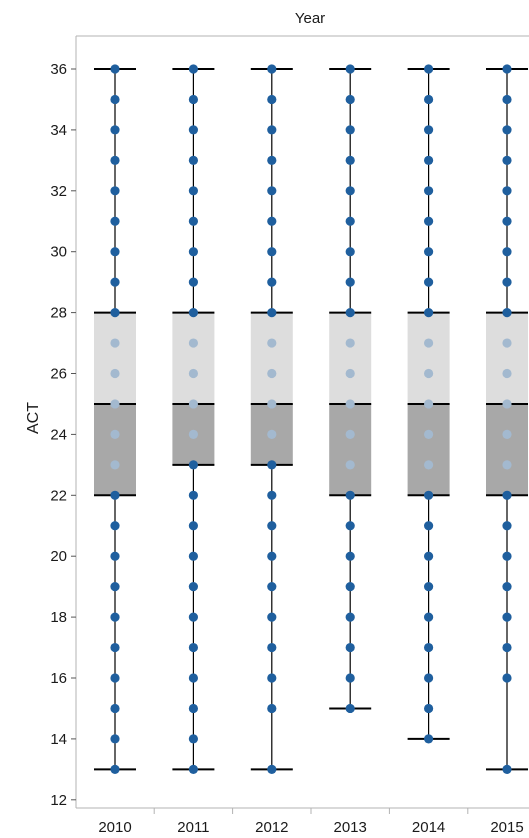 The height and width of the screenshot is (838, 529). What do you see at coordinates (58, 69) in the screenshot?
I see `y-tick-label: 36` at bounding box center [58, 69].